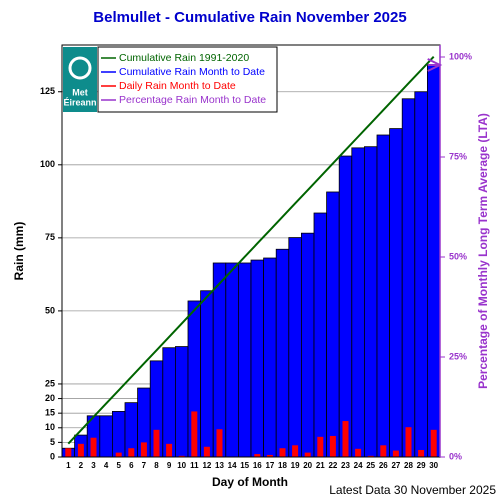 The height and width of the screenshot is (500, 500). I want to click on y-tick-label: 20, so click(50, 398).